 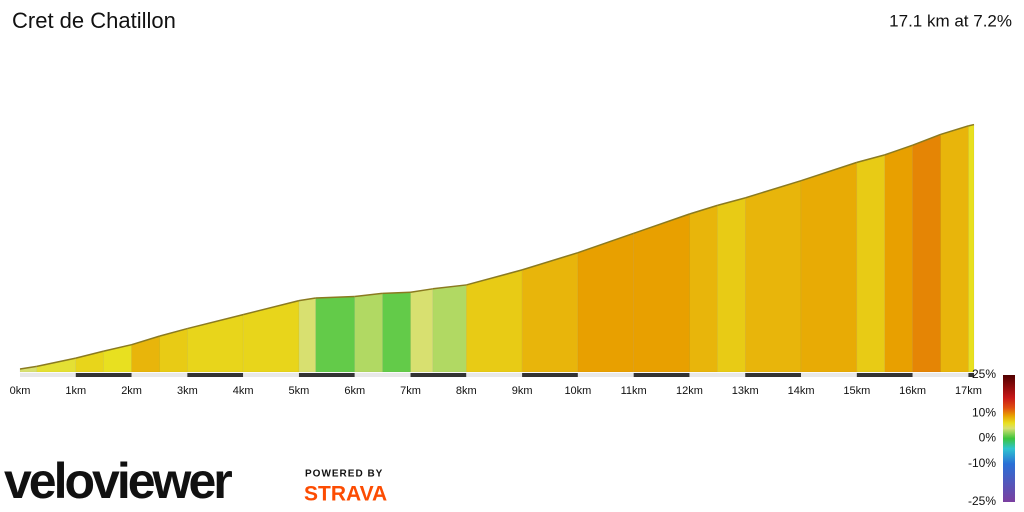 What do you see at coordinates (1009, 438) in the screenshot?
I see `color-bar` at bounding box center [1009, 438].